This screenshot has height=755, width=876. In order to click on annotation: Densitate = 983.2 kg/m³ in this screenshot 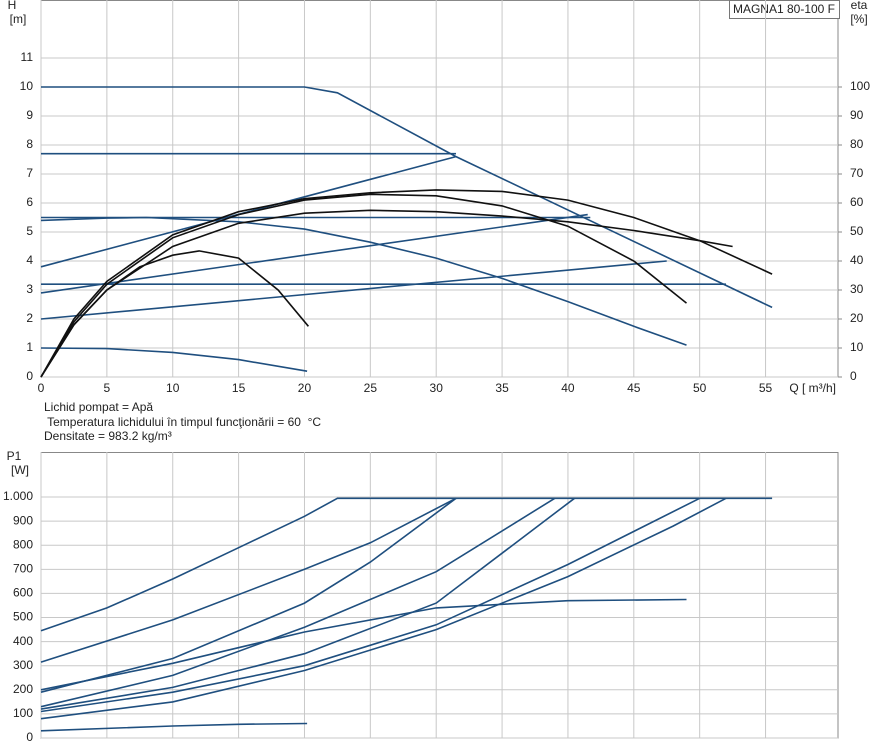, I will do `click(108, 436)`.